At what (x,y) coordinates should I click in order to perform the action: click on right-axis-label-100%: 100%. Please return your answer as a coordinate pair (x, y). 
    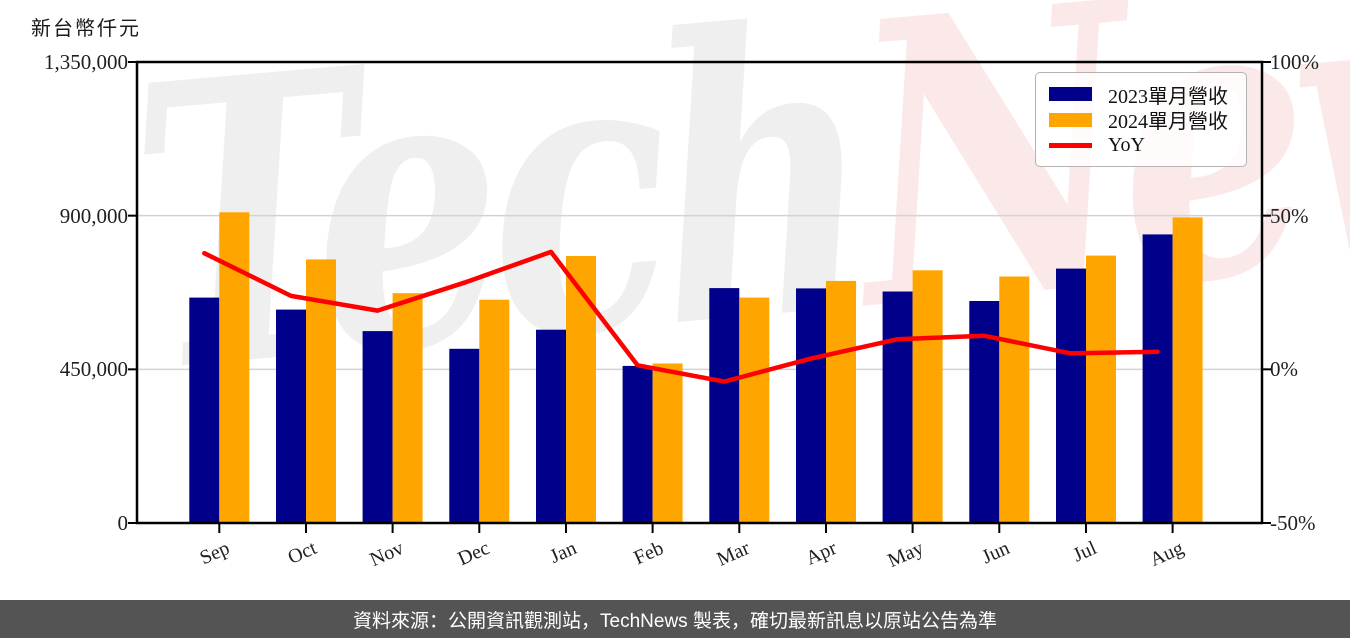
    Looking at the image, I should click on (1294, 62).